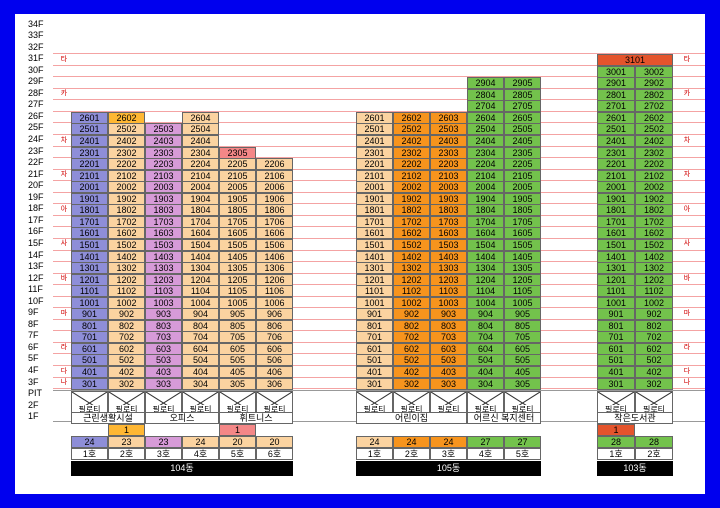  Describe the element at coordinates (163, 141) in the screenshot. I see `unit-cell: 2403` at that location.